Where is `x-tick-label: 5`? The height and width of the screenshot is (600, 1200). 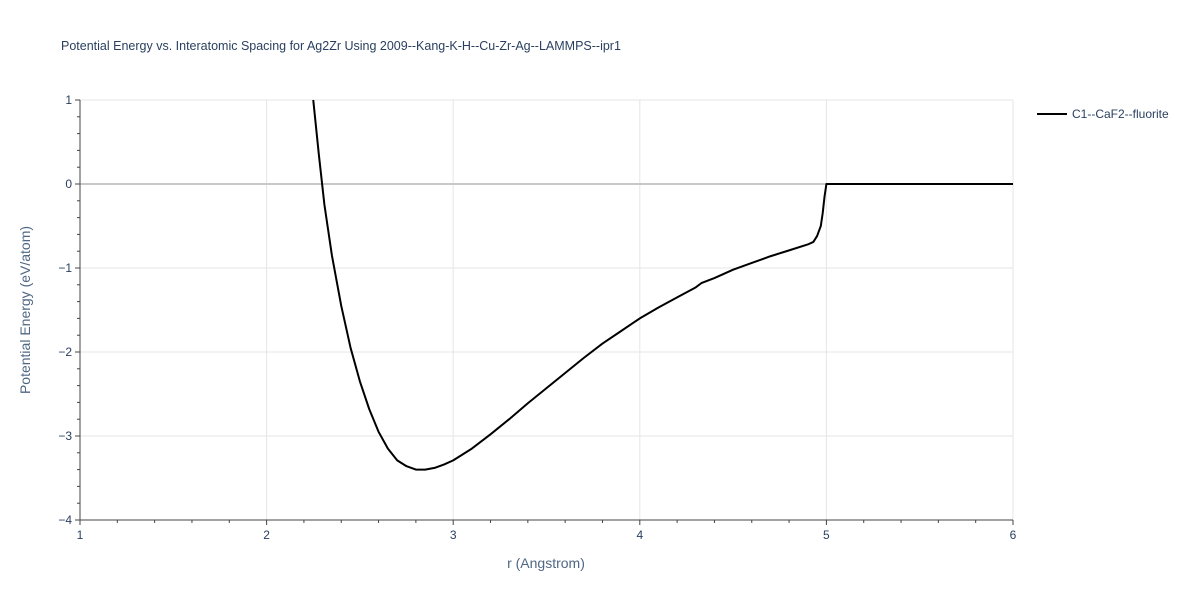 x-tick-label: 5 is located at coordinates (826, 535).